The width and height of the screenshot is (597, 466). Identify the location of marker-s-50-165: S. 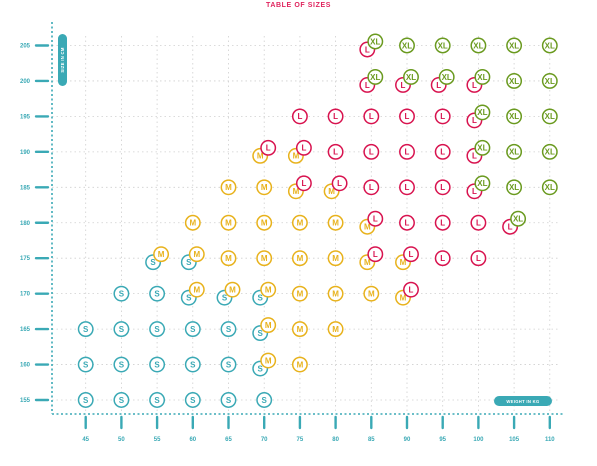
(121, 329).